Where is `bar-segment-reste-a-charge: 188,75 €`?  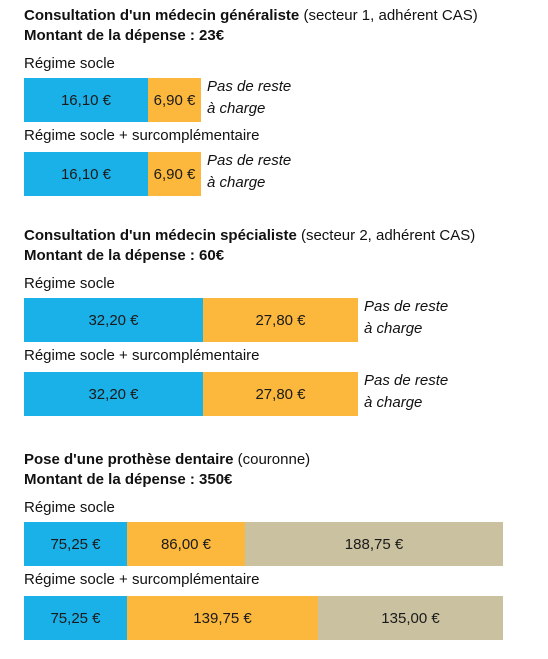 bar-segment-reste-a-charge: 188,75 € is located at coordinates (374, 544).